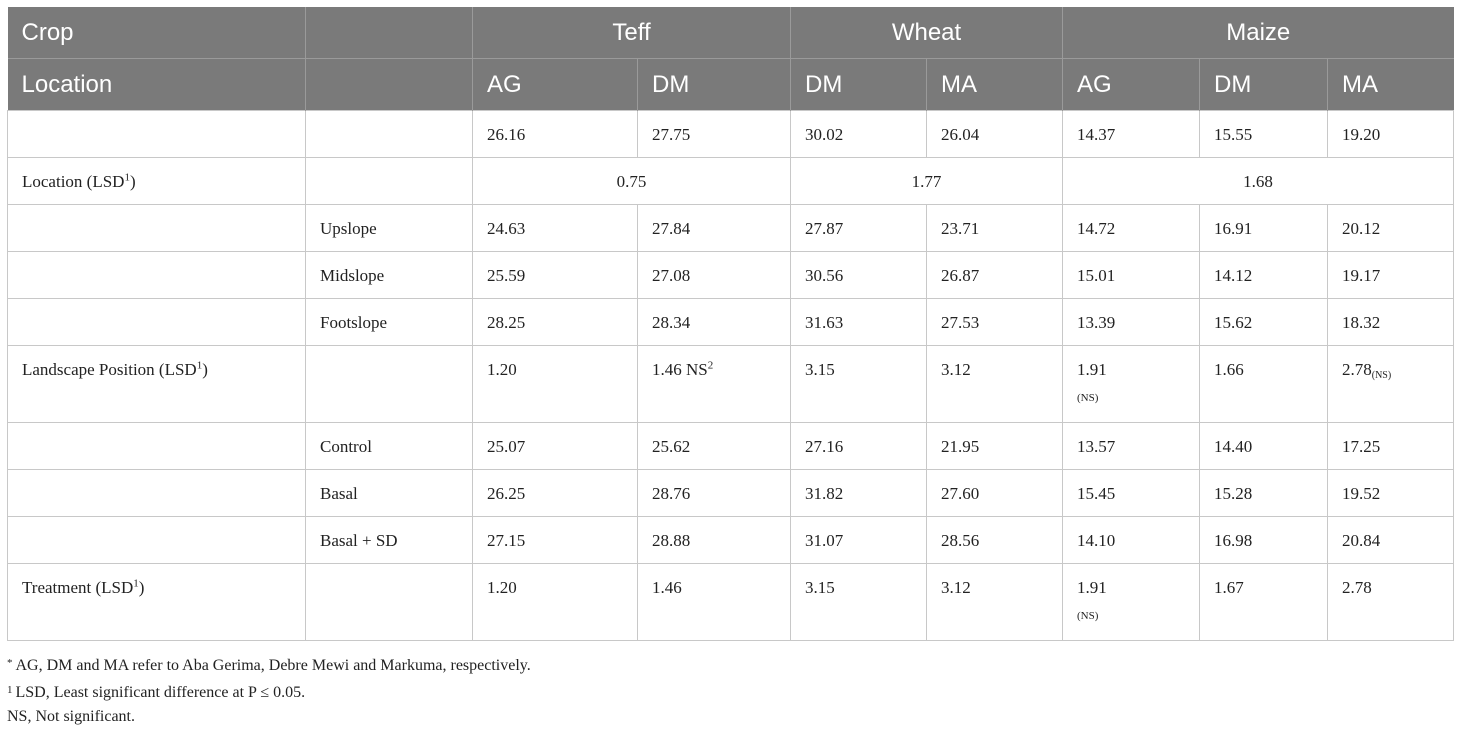 This screenshot has width=1460, height=737. What do you see at coordinates (730, 33) in the screenshot?
I see `header-row-crop: Crop Teff Wheat Maize` at bounding box center [730, 33].